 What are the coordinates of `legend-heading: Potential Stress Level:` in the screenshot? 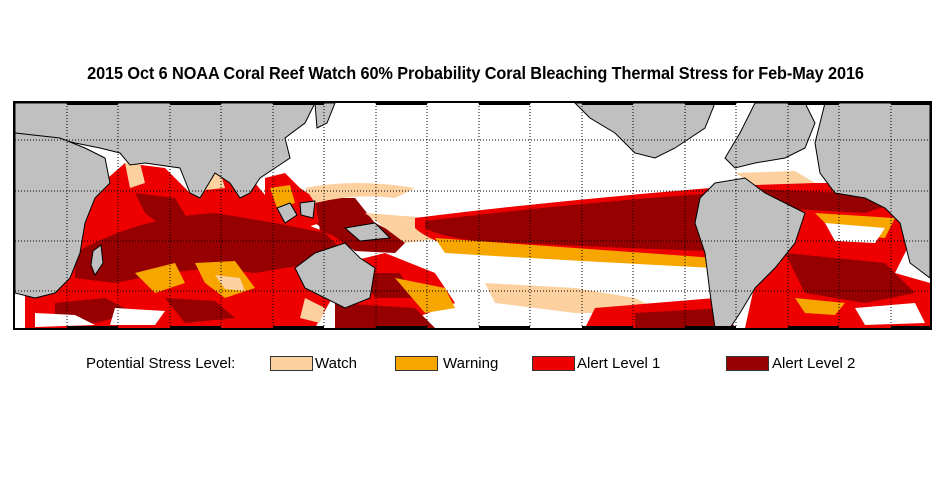 It's located at (161, 363).